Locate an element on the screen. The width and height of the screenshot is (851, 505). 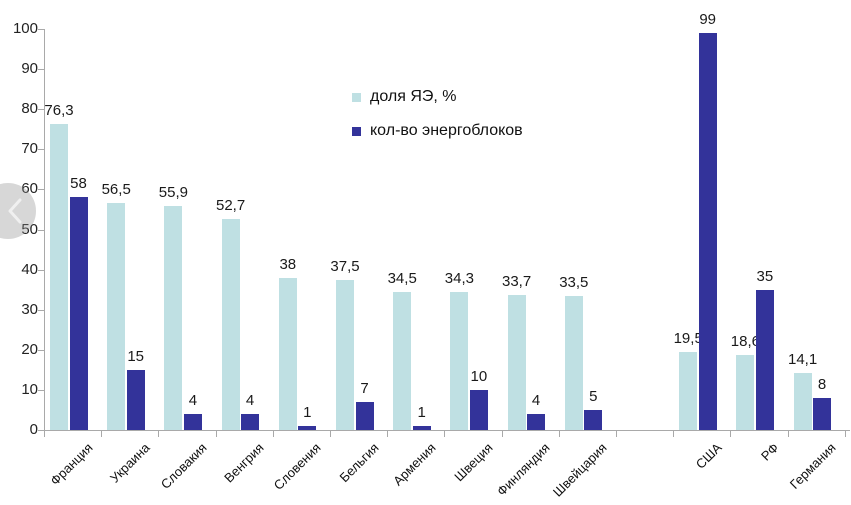
y-axis-label: 10 is located at coordinates (29, 389).